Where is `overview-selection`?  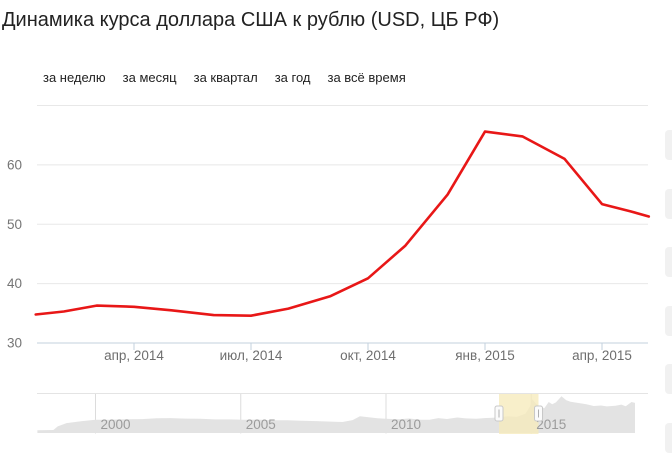
overview-selection is located at coordinates (519, 414).